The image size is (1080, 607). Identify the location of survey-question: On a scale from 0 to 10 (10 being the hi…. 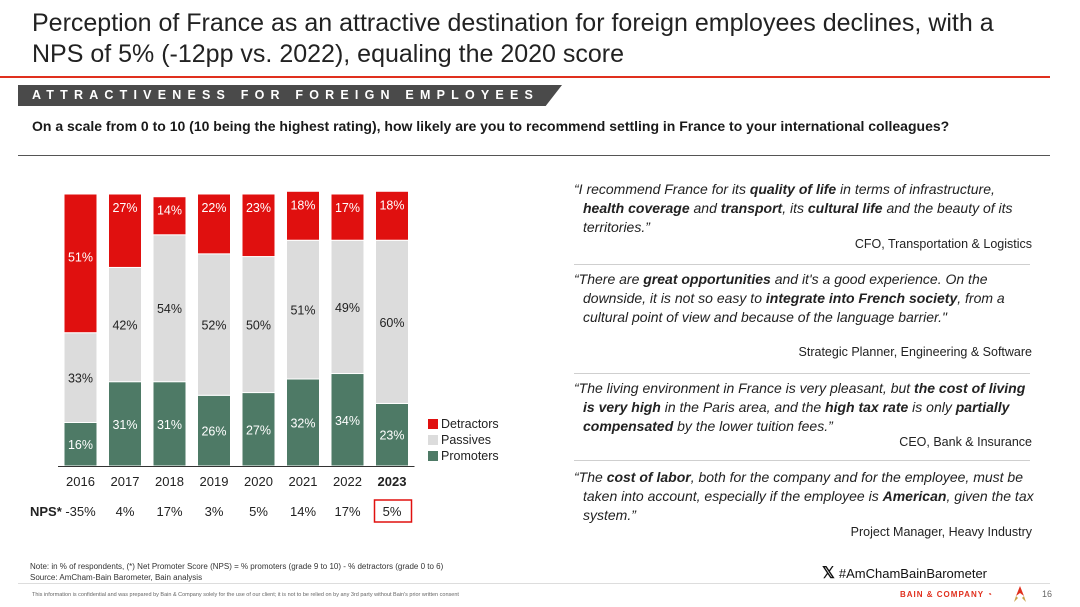
(491, 126).